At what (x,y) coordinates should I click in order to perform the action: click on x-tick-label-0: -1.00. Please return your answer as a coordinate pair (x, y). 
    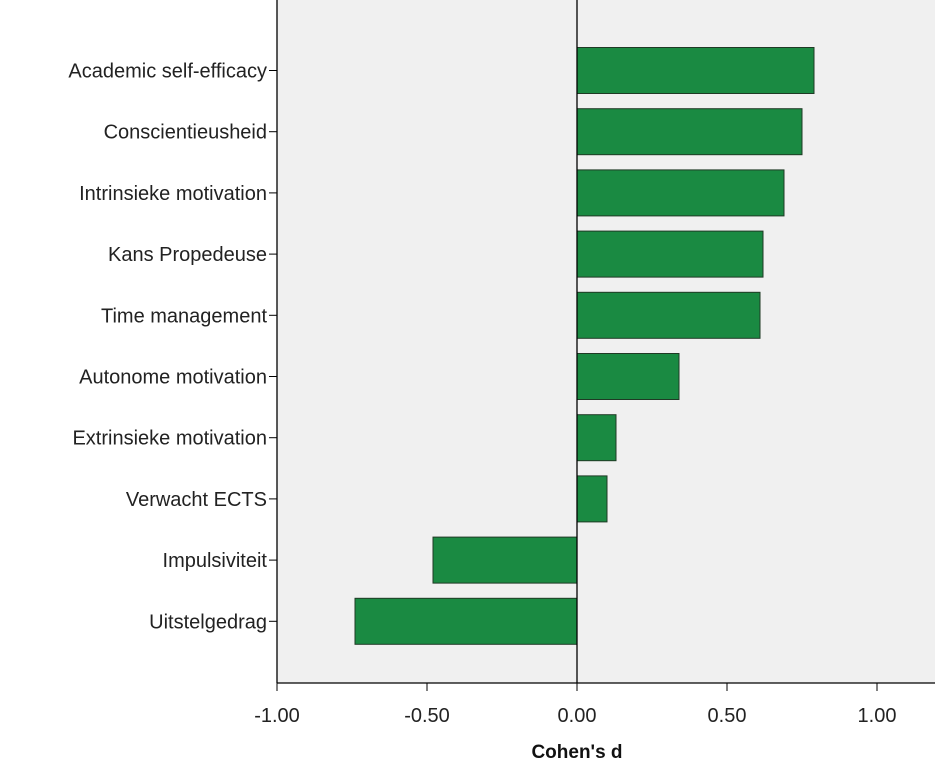
    Looking at the image, I should click on (277, 716).